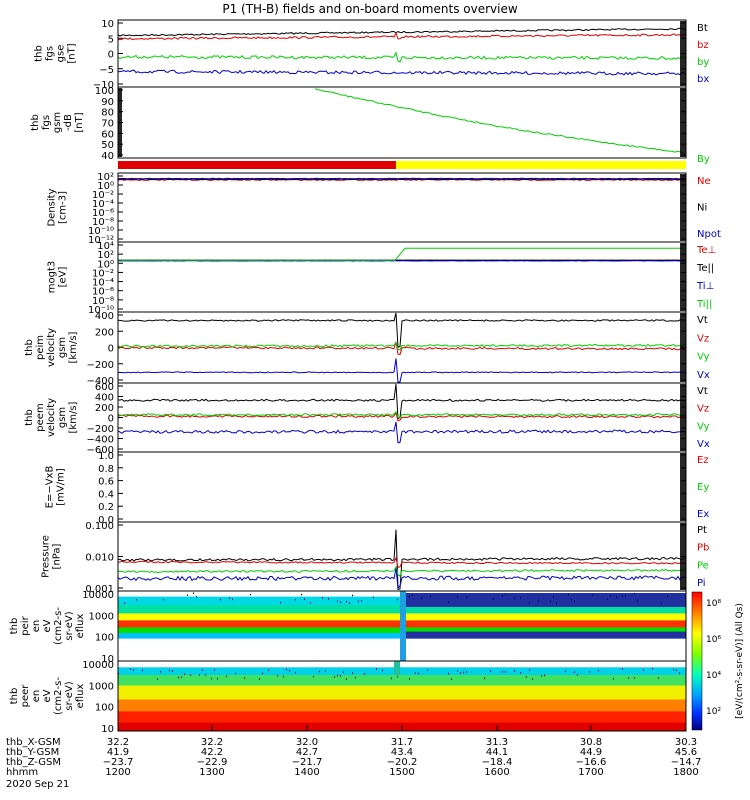  Describe the element at coordinates (591, 752) in the screenshot. I see `x-row-value: 44.9` at that location.